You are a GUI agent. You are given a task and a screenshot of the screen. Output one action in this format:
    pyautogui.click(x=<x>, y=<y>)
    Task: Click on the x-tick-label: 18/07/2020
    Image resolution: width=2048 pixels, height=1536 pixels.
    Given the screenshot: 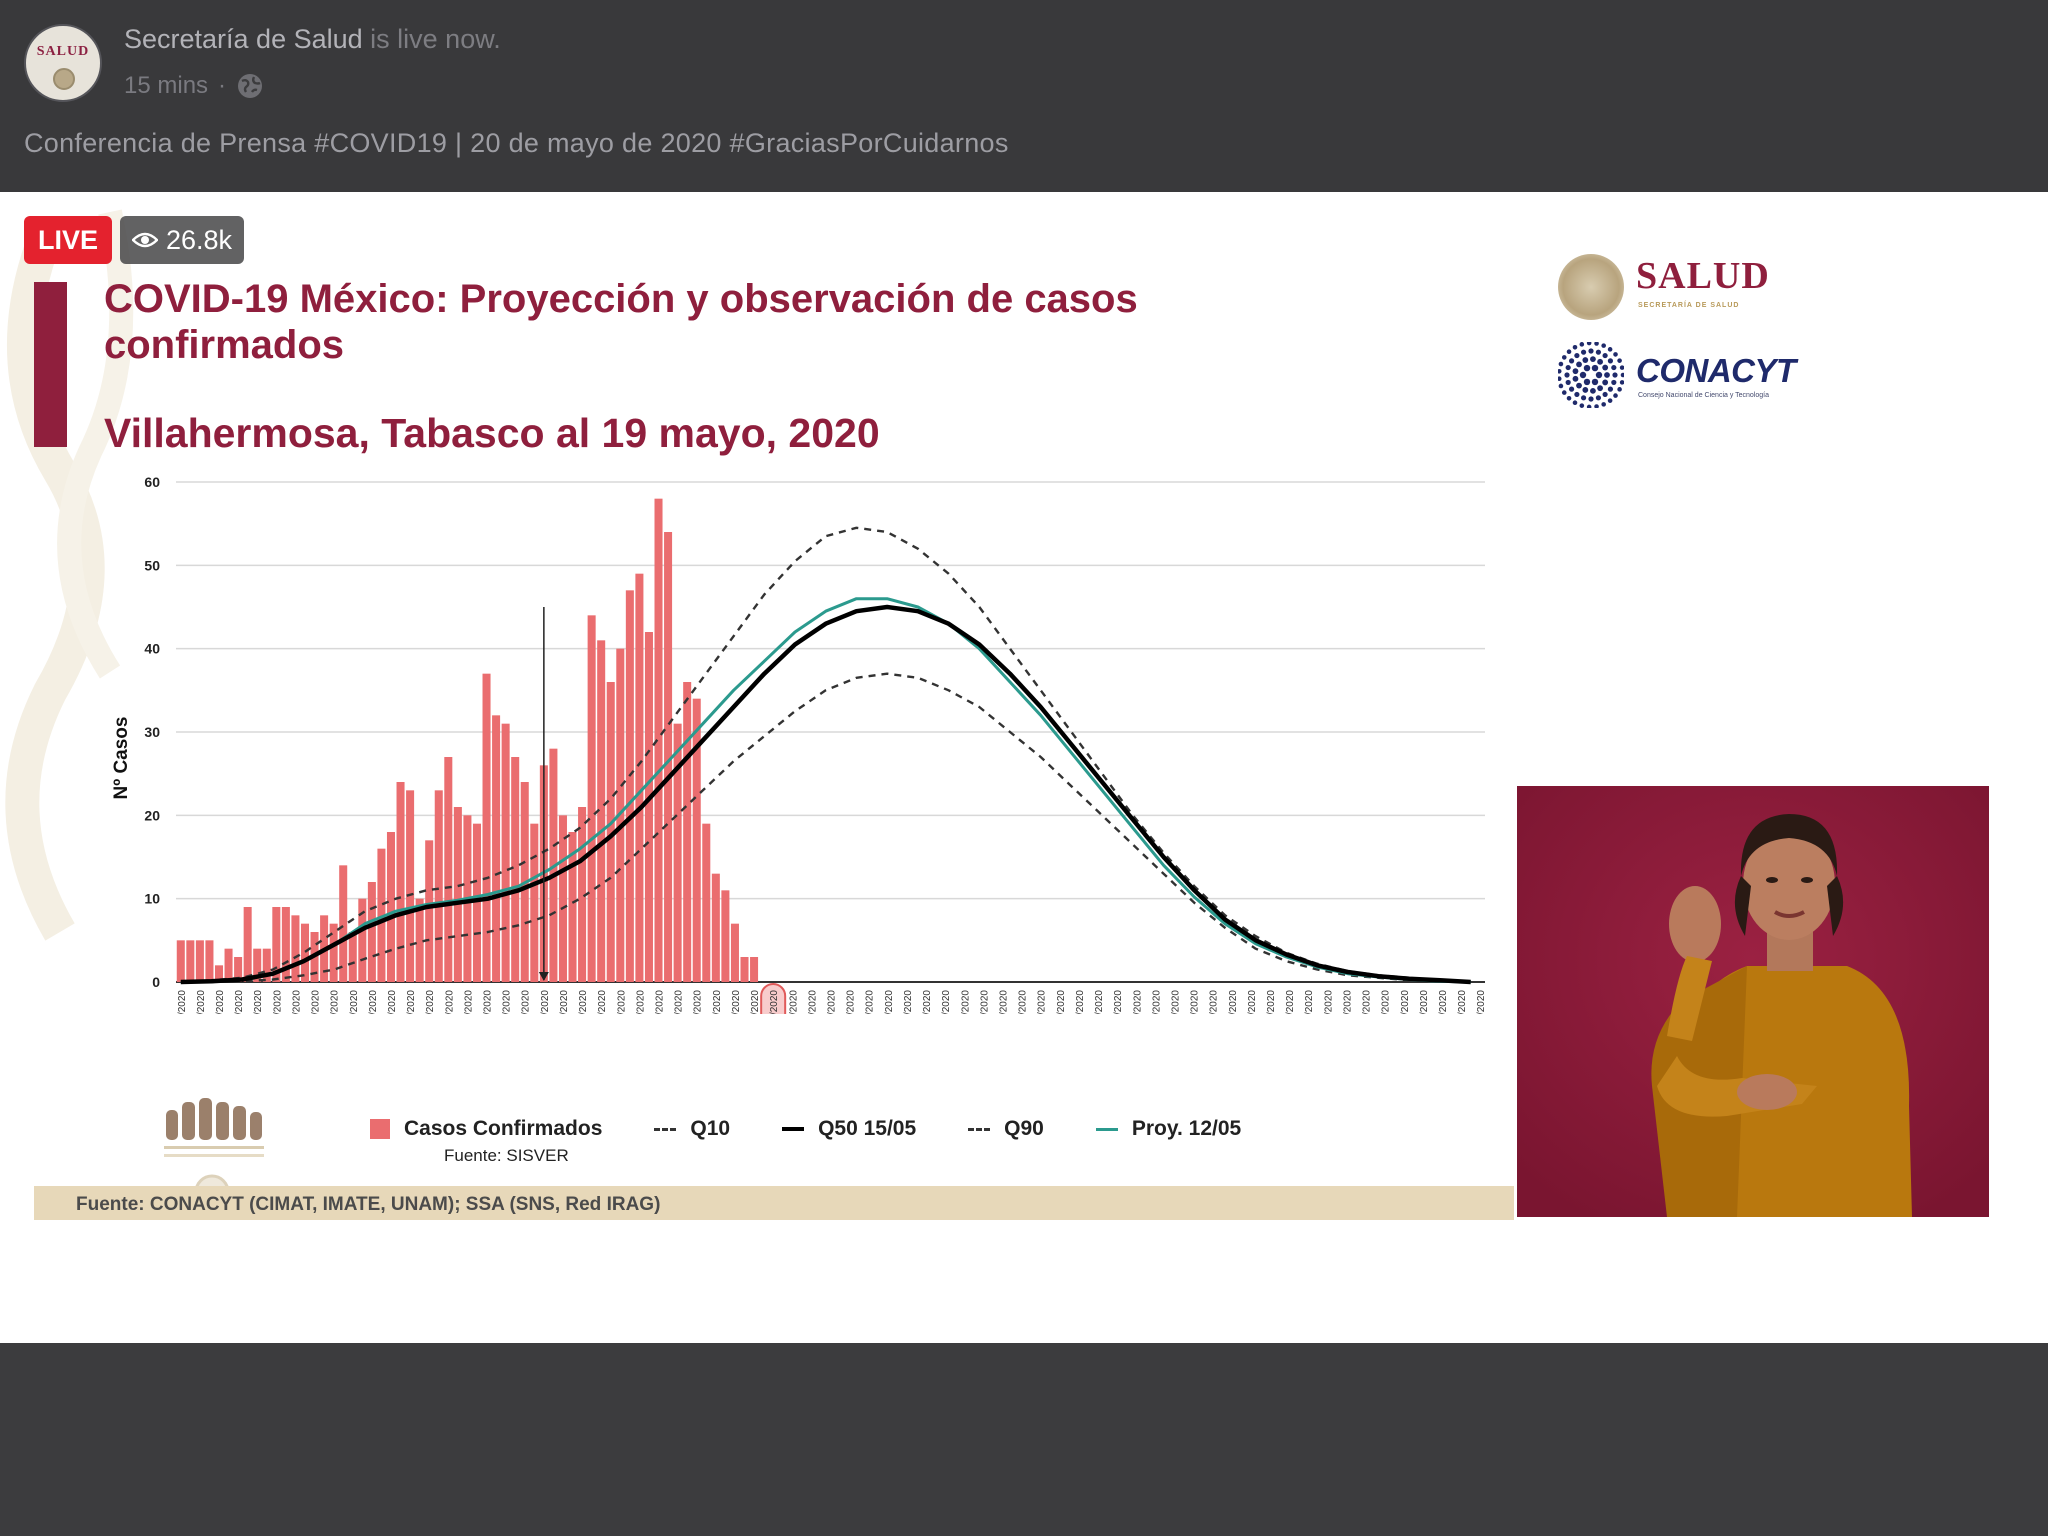 What is the action you would take?
    pyautogui.click(x=1347, y=1002)
    